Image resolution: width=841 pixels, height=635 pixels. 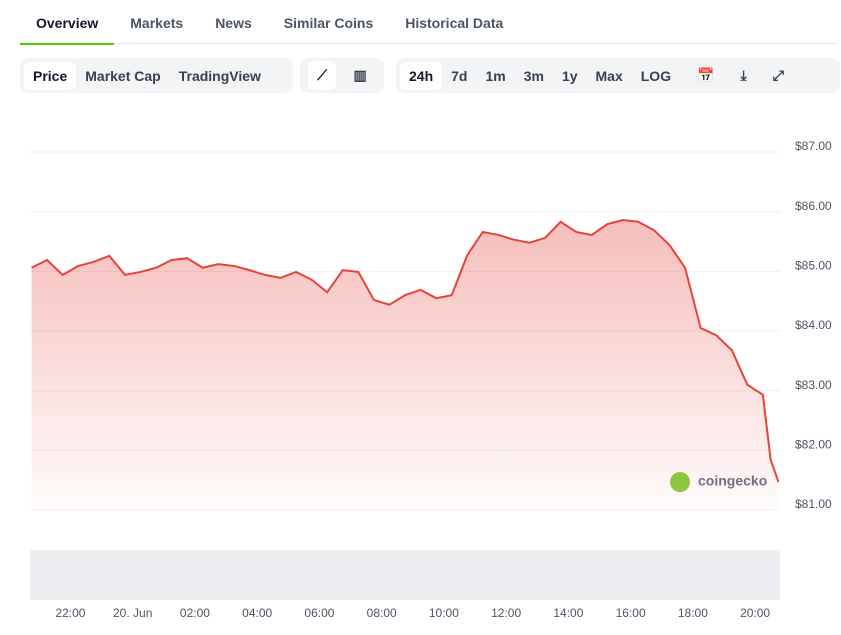 I want to click on x-tick-label: 20. Jun, so click(x=132, y=613).